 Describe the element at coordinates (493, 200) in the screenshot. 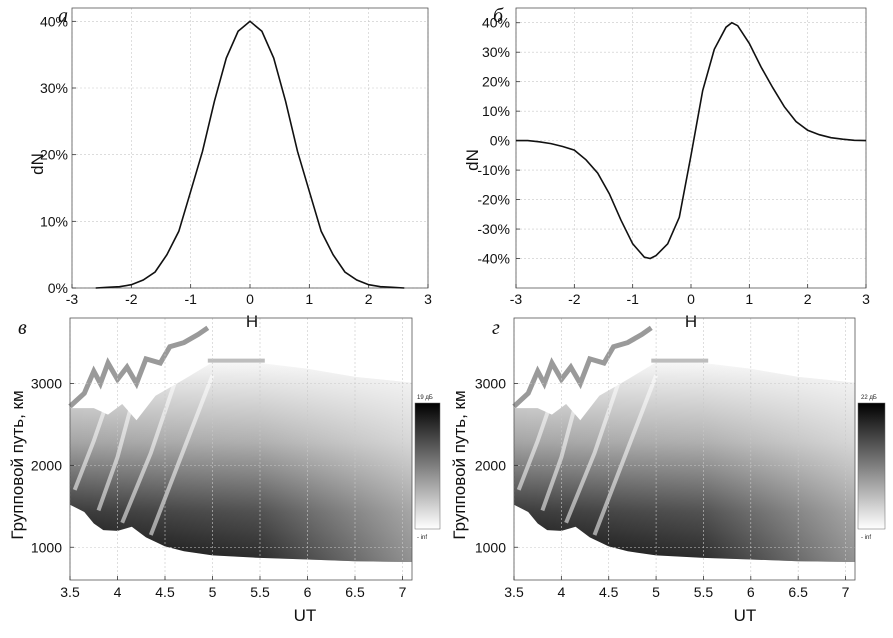

I see `y-tick-label-b-2: -20%` at that location.